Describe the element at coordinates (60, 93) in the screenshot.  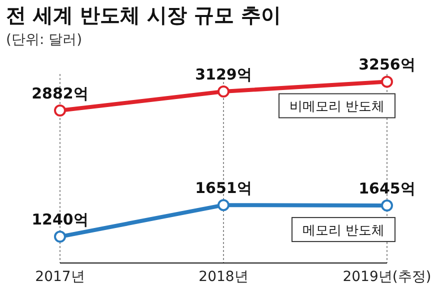
I see `data-label: 2882억` at that location.